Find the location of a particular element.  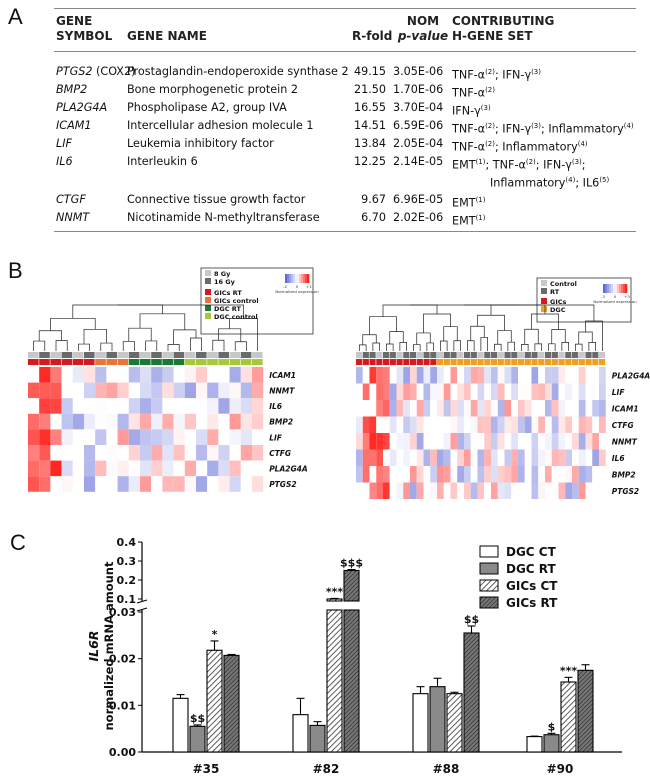

table-top-rule is located at coordinates (345, 8).